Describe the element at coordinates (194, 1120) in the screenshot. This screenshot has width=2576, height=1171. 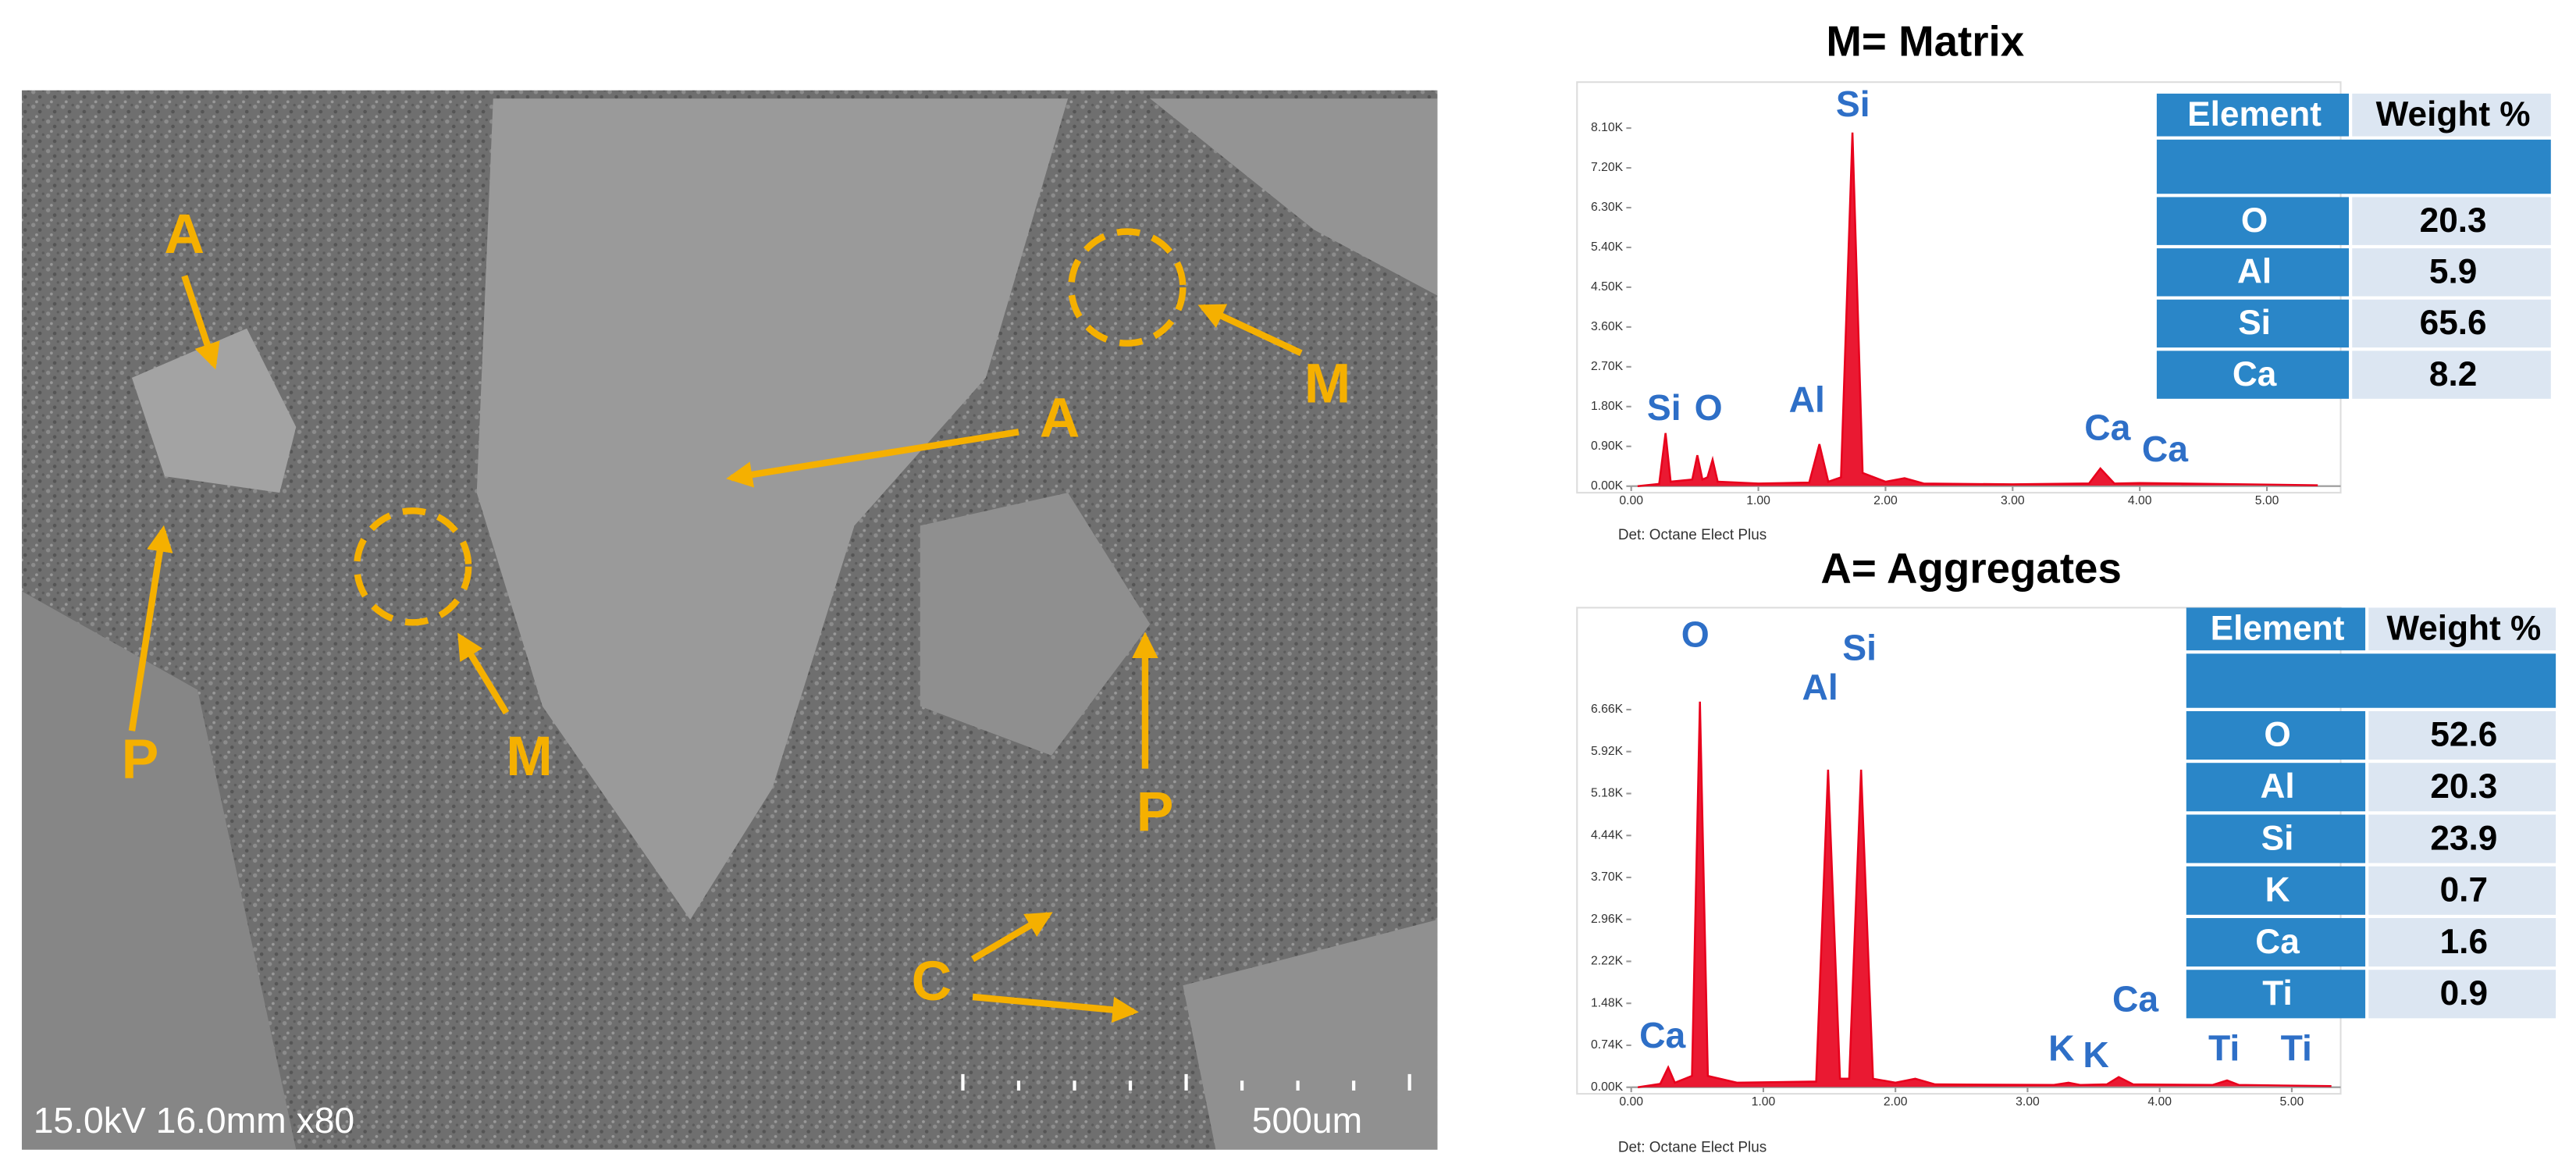
I see `sem-info: 15.0kV 16.0mm x80` at that location.